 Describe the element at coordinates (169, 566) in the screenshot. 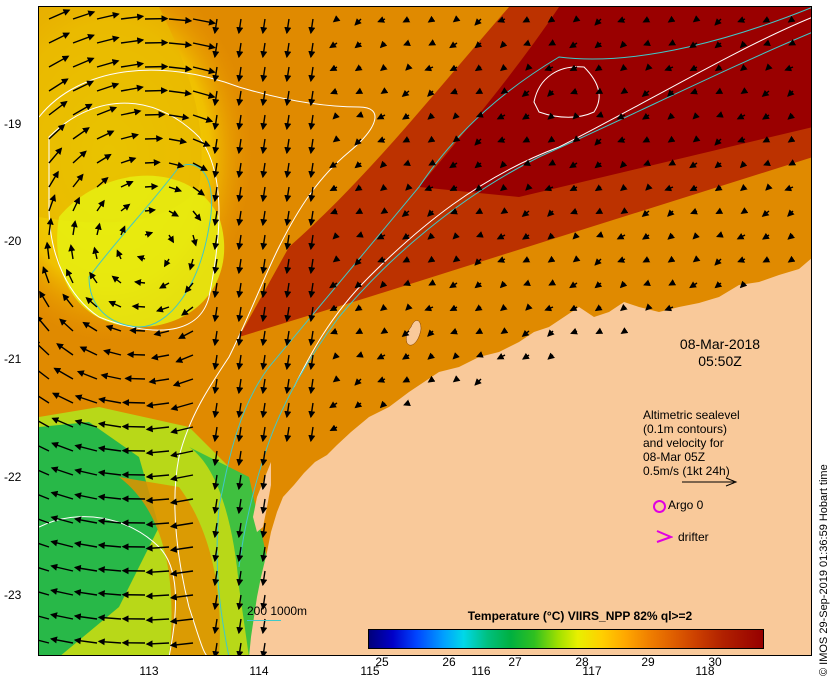

I see `orange-filament-sw` at that location.